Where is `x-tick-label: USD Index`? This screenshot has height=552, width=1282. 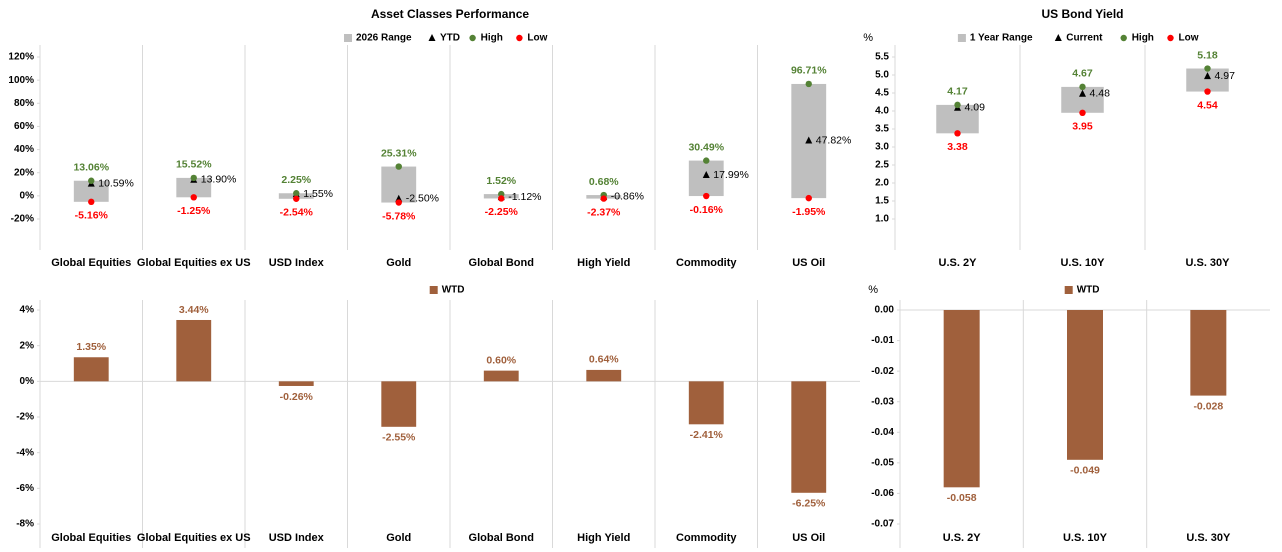 x-tick-label: USD Index is located at coordinates (297, 263).